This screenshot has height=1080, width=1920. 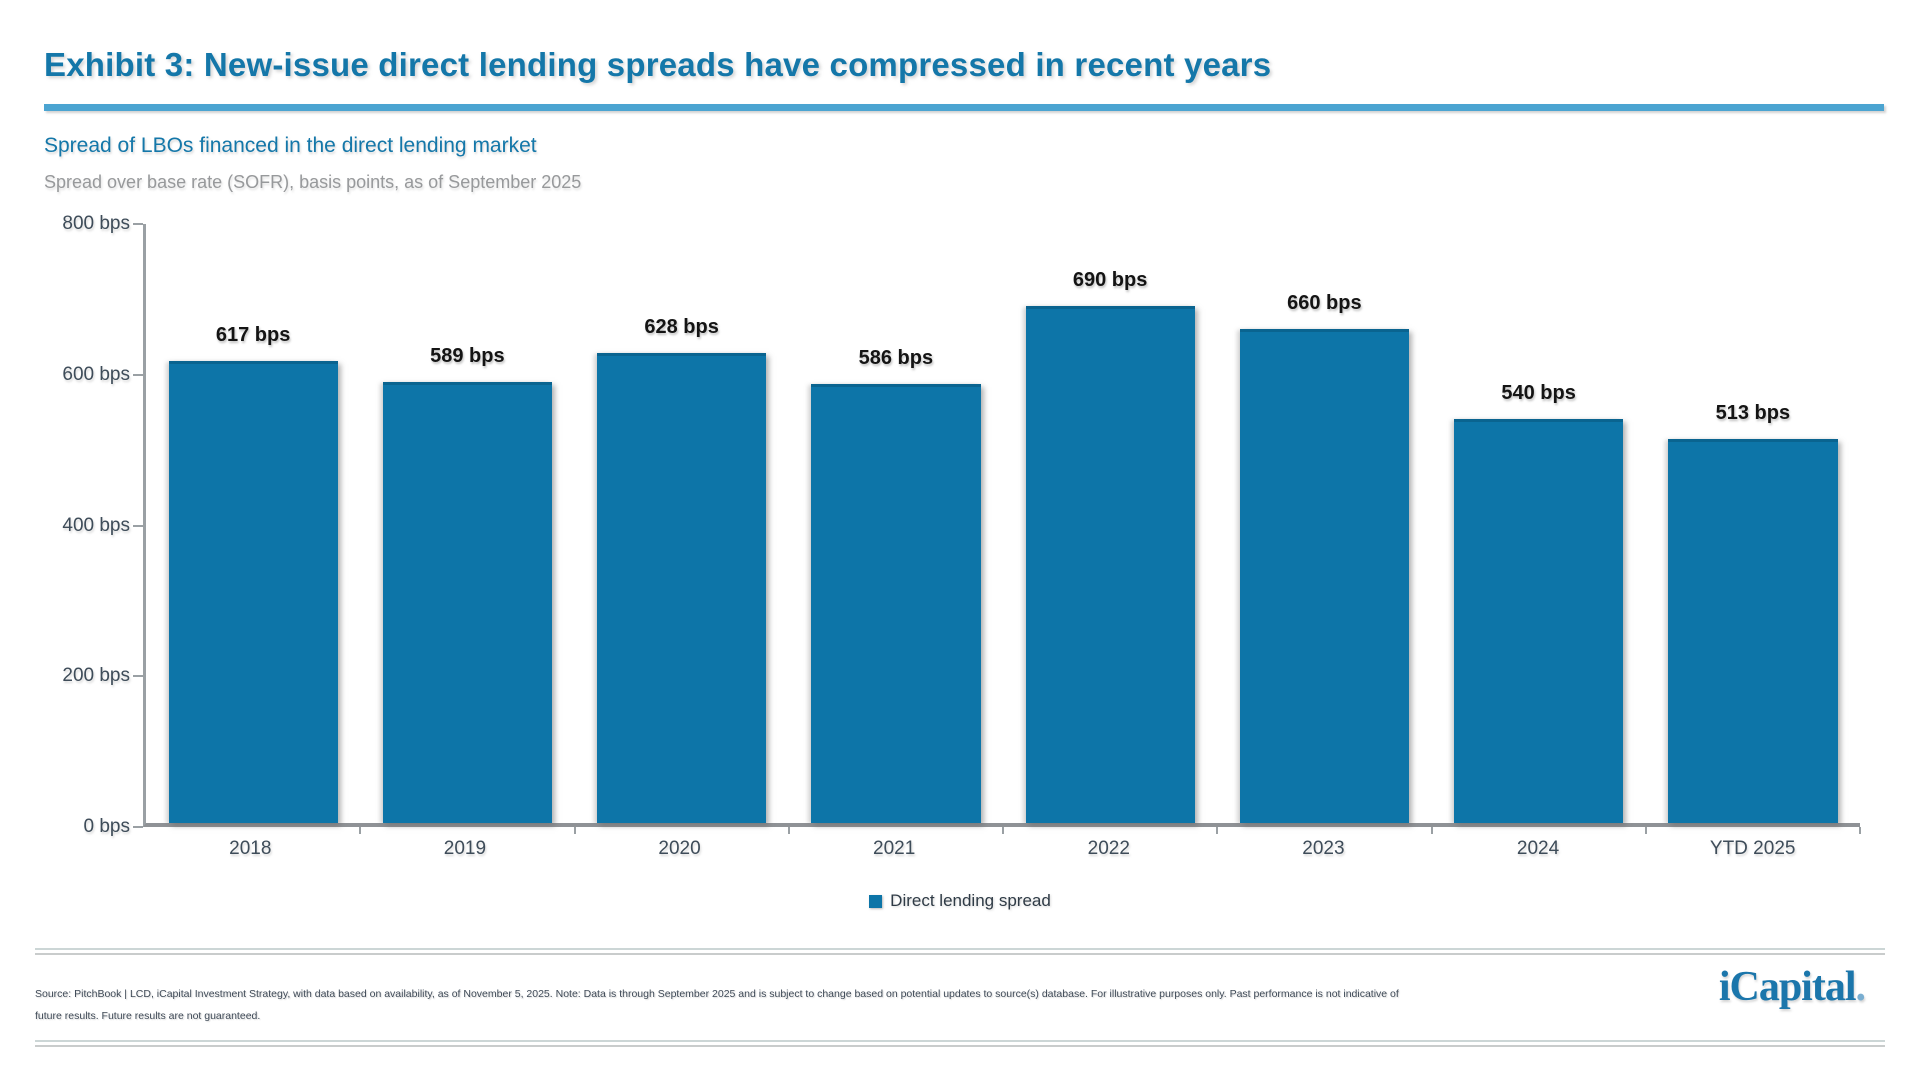 What do you see at coordinates (1538, 392) in the screenshot?
I see `bar-value-label: 540 bps` at bounding box center [1538, 392].